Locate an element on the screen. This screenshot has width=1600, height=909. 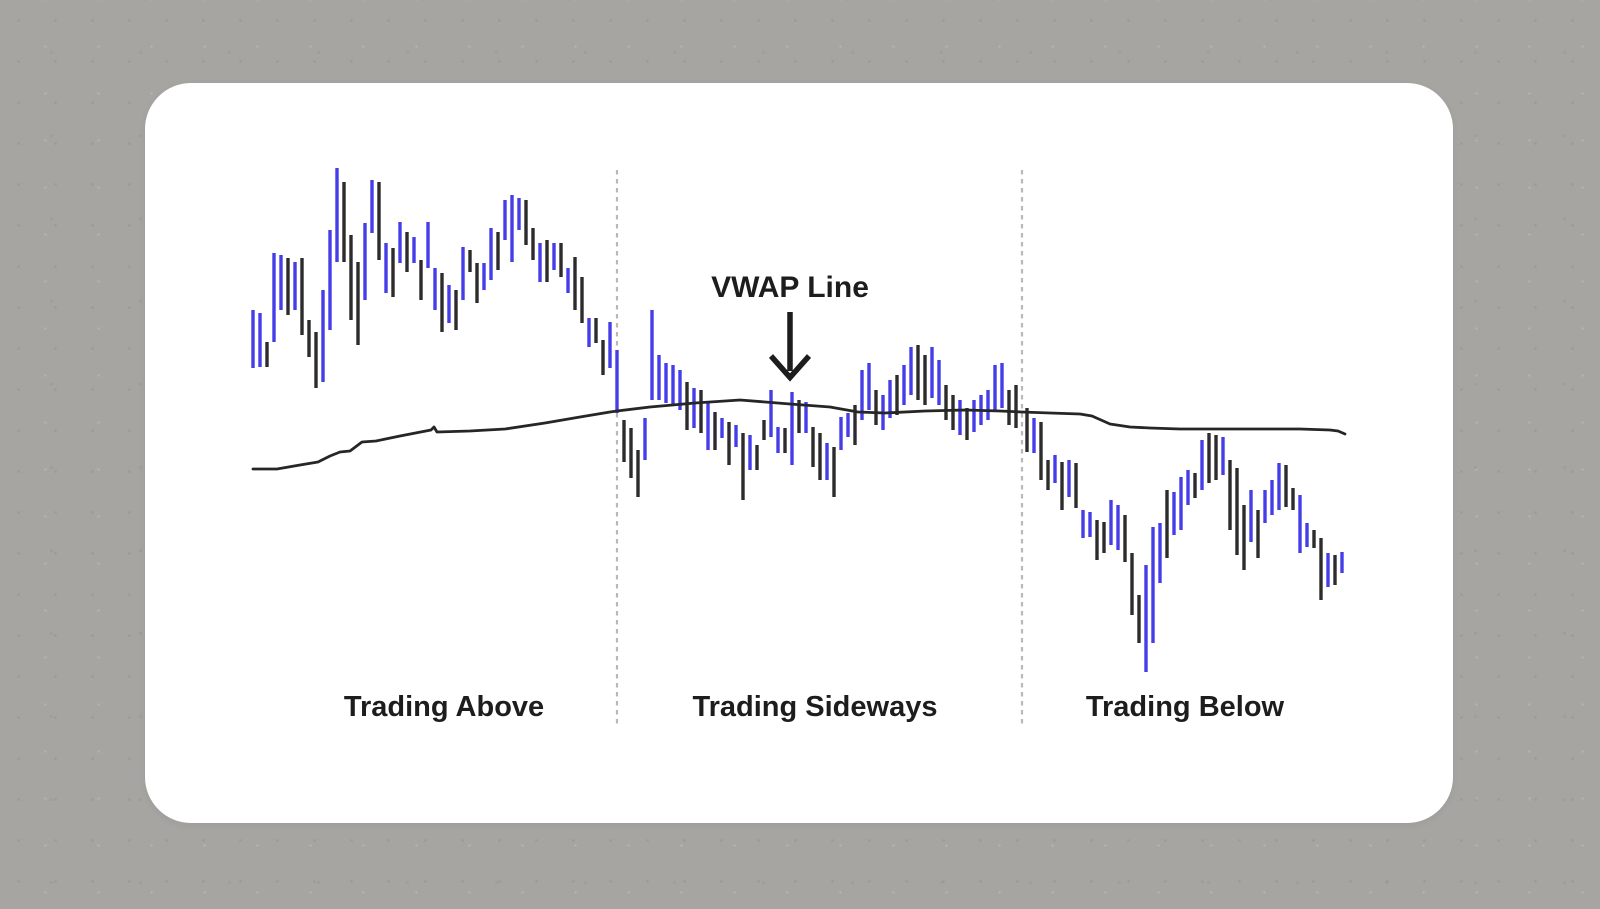
arrow-down-icon is located at coordinates (790, 347).